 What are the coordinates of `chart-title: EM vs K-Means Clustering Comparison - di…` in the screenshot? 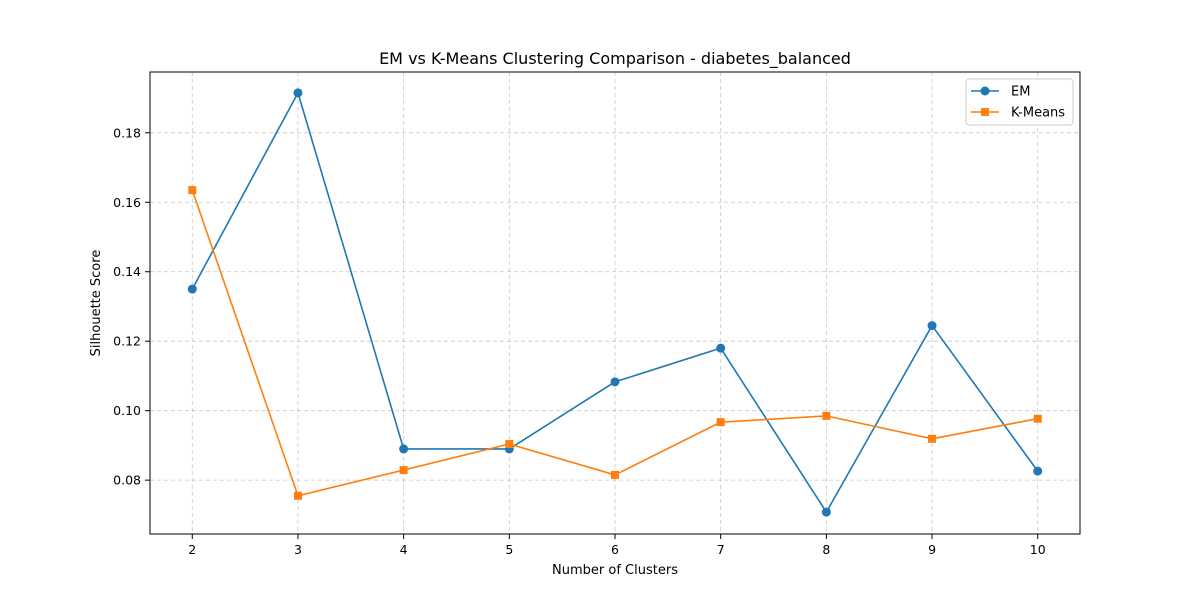 It's located at (615, 59).